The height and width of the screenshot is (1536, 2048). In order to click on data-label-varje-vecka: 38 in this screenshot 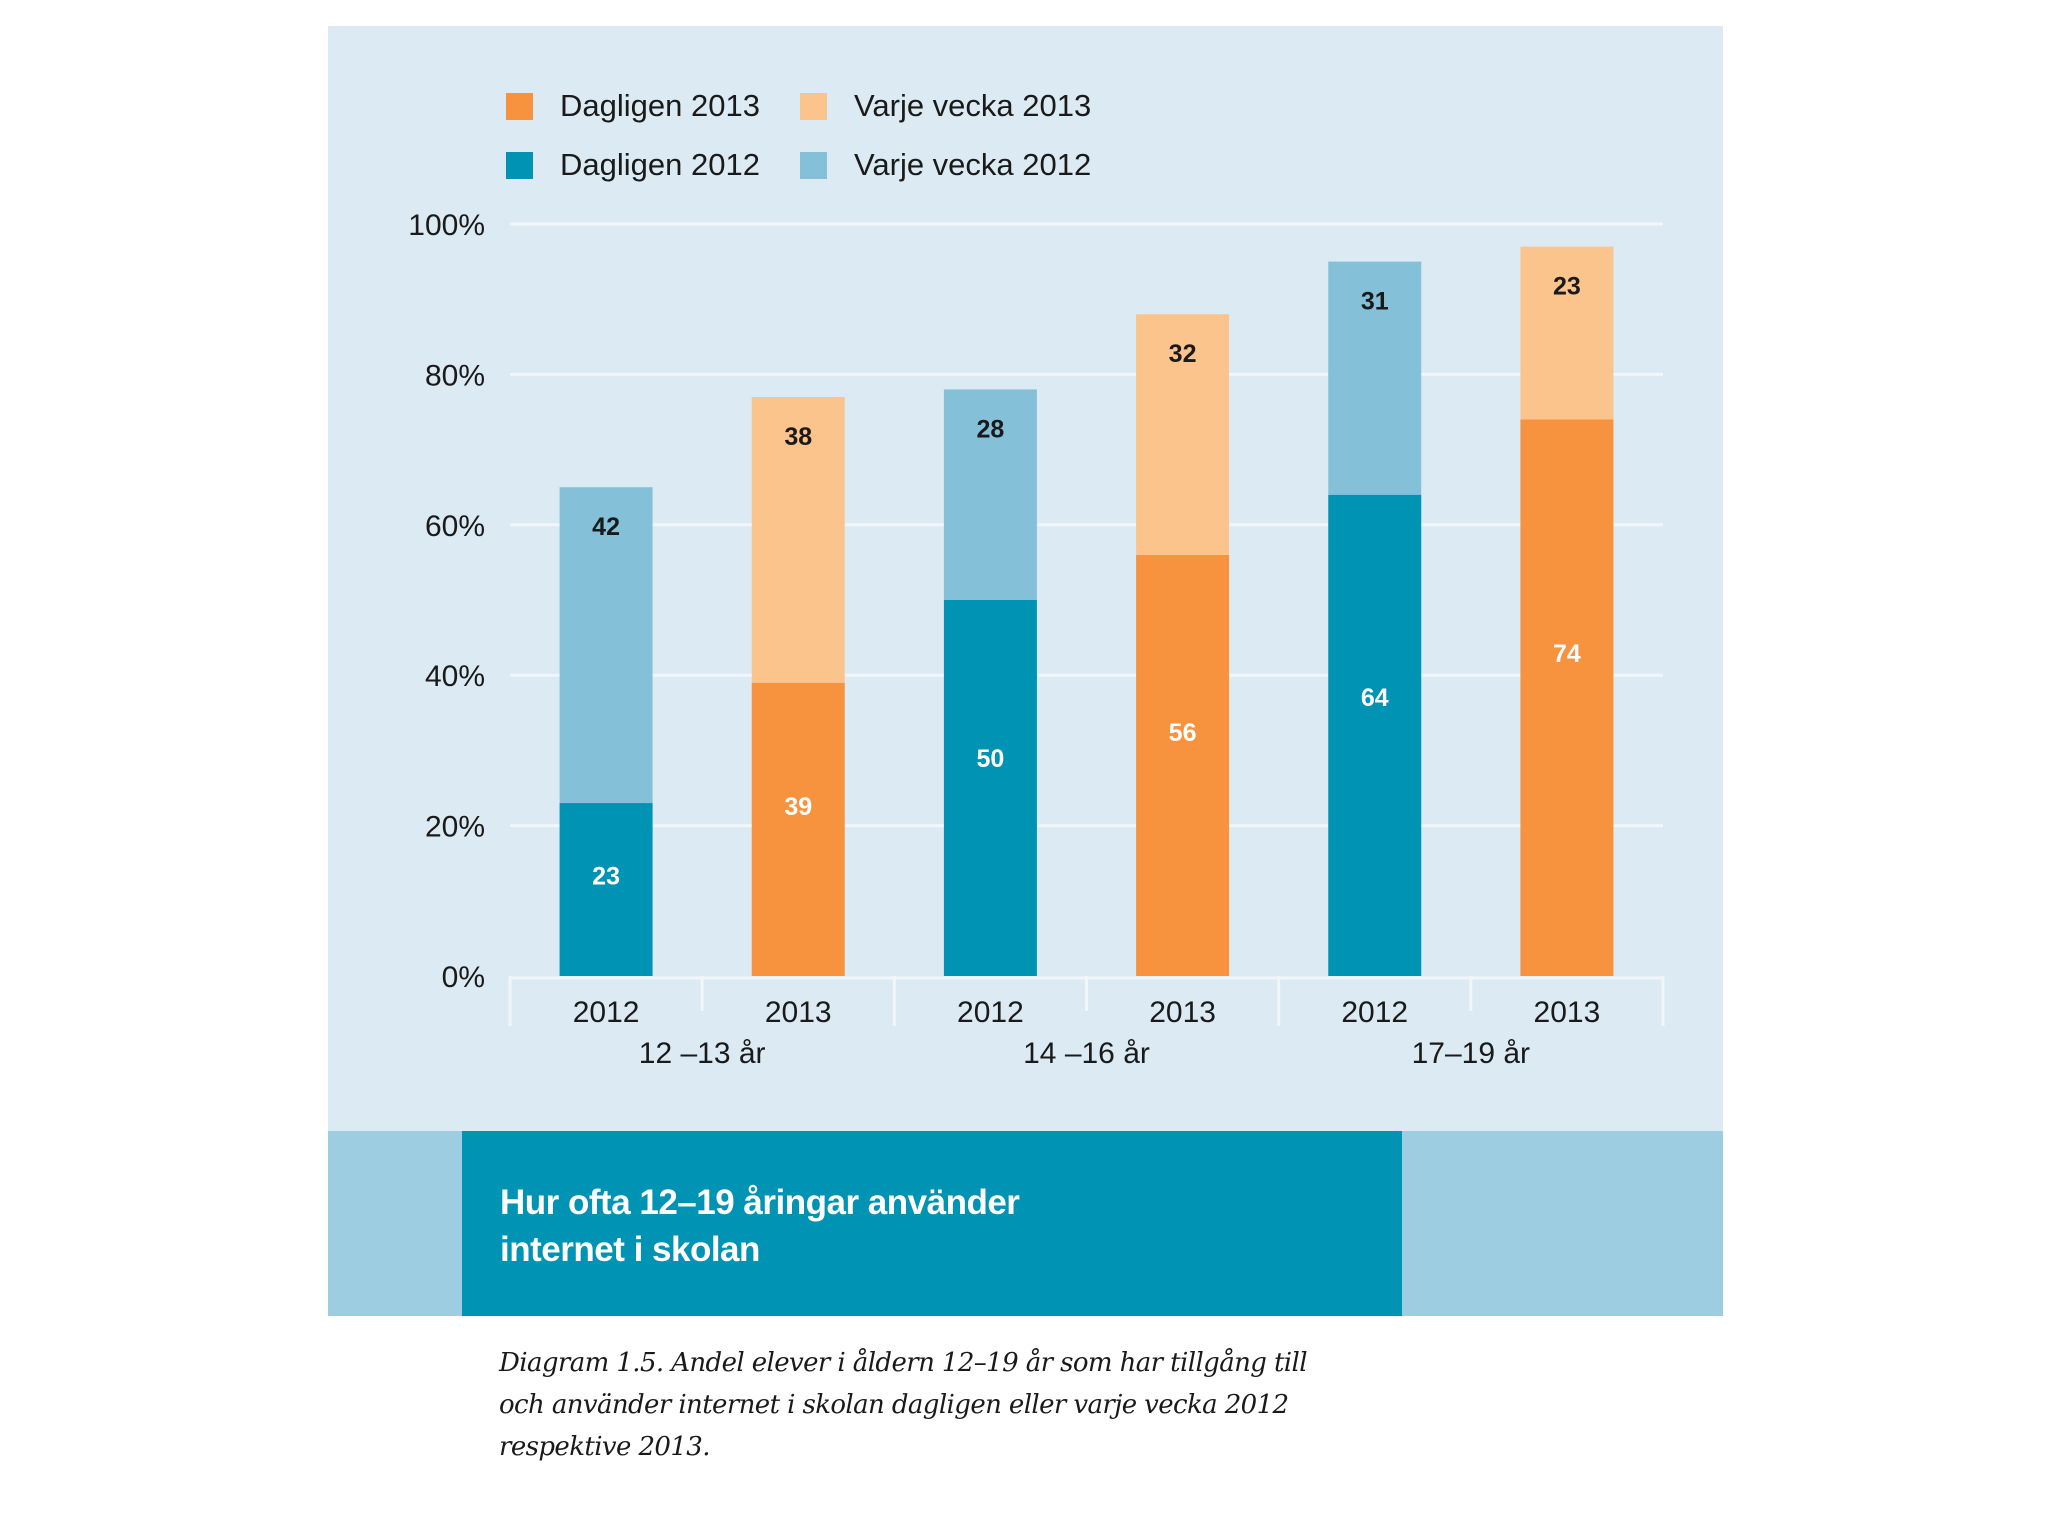, I will do `click(798, 437)`.